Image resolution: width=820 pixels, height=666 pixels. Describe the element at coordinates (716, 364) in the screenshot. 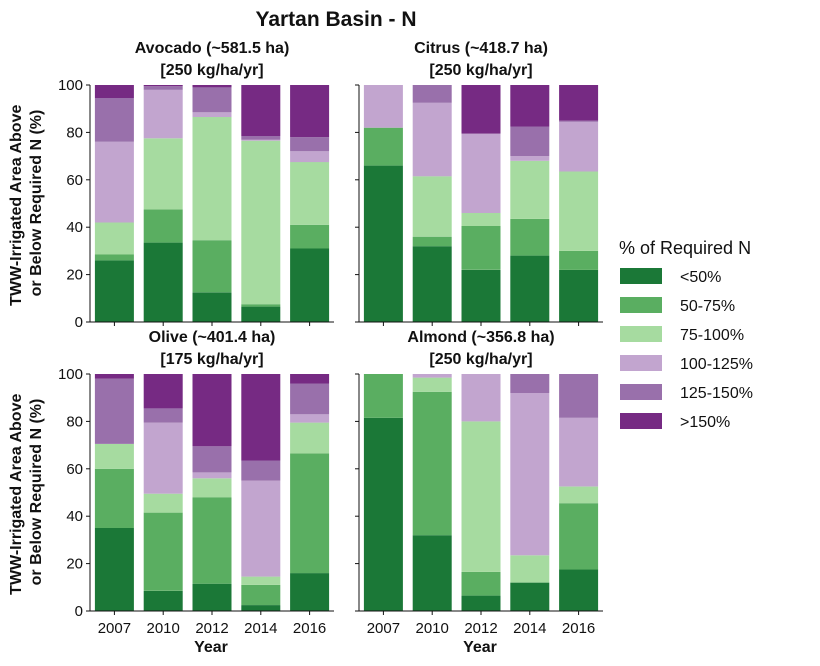

I see `legend-label: 100-125%` at that location.